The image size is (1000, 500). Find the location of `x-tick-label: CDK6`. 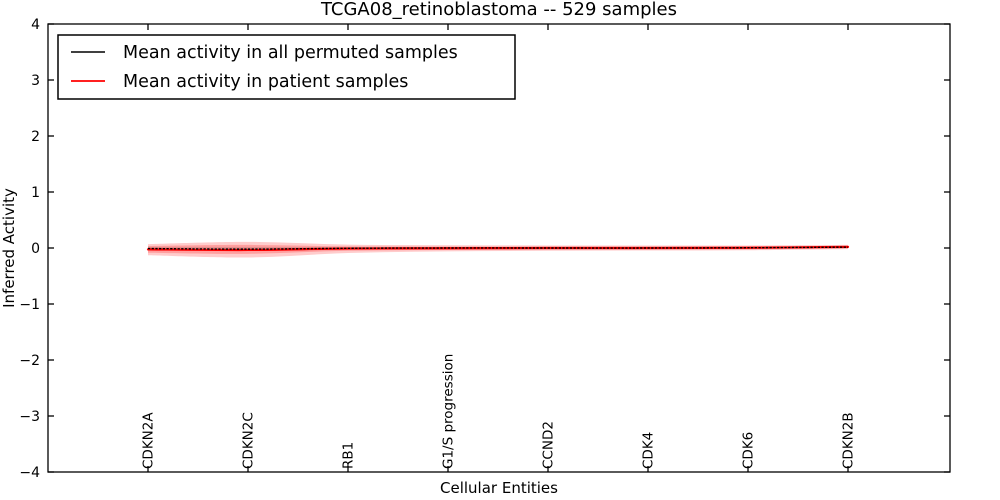

x-tick-label: CDK6 is located at coordinates (749, 450).